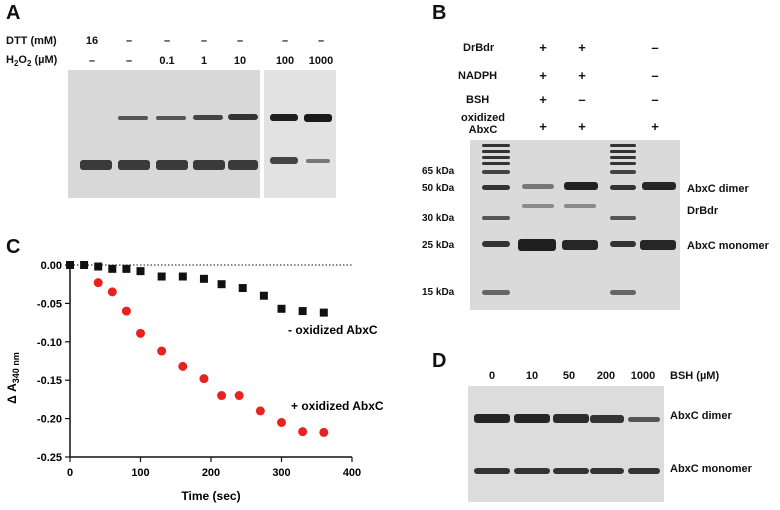 This screenshot has height=510, width=780. I want to click on marker-label: 65 kDa, so click(438, 171).